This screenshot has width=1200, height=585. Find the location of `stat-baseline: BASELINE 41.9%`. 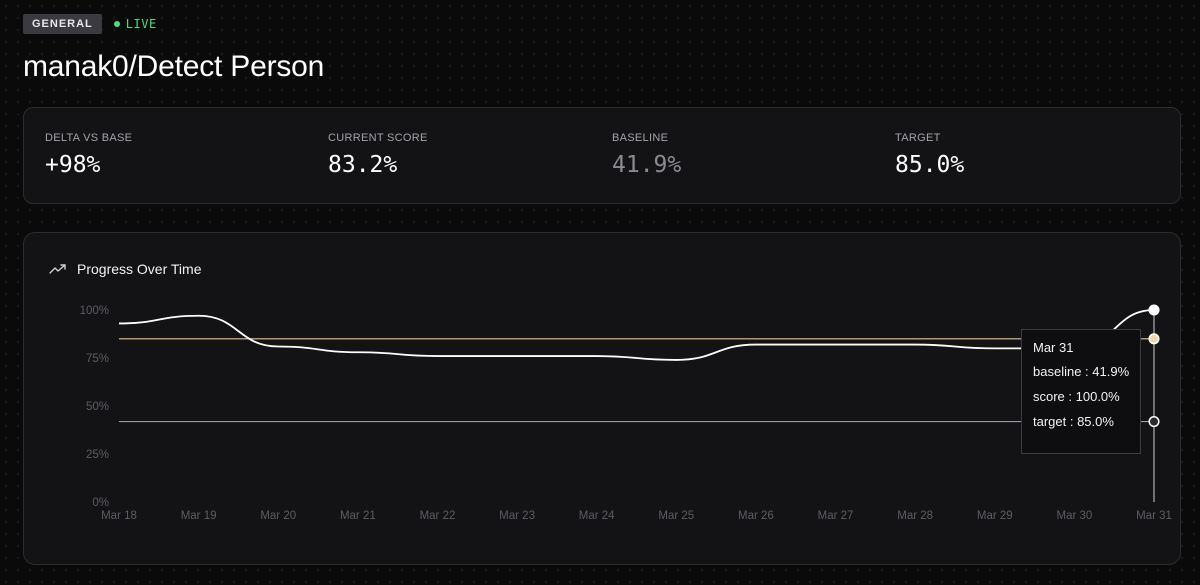

stat-baseline: BASELINE 41.9% is located at coordinates (646, 155).